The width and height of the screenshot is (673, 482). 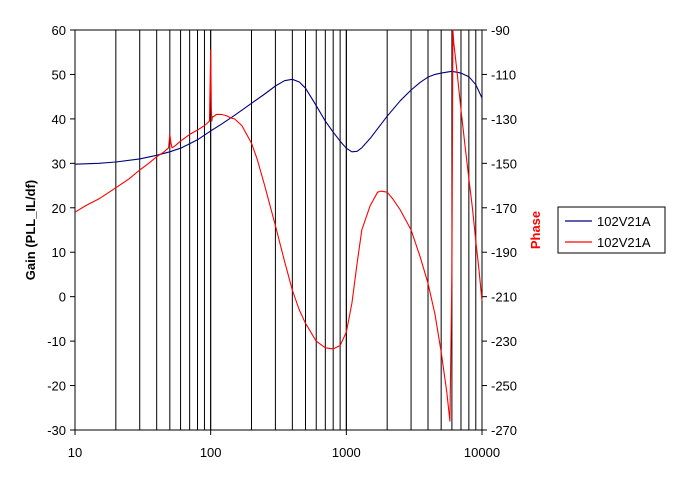 I want to click on series-line-gain, so click(x=278, y=117).